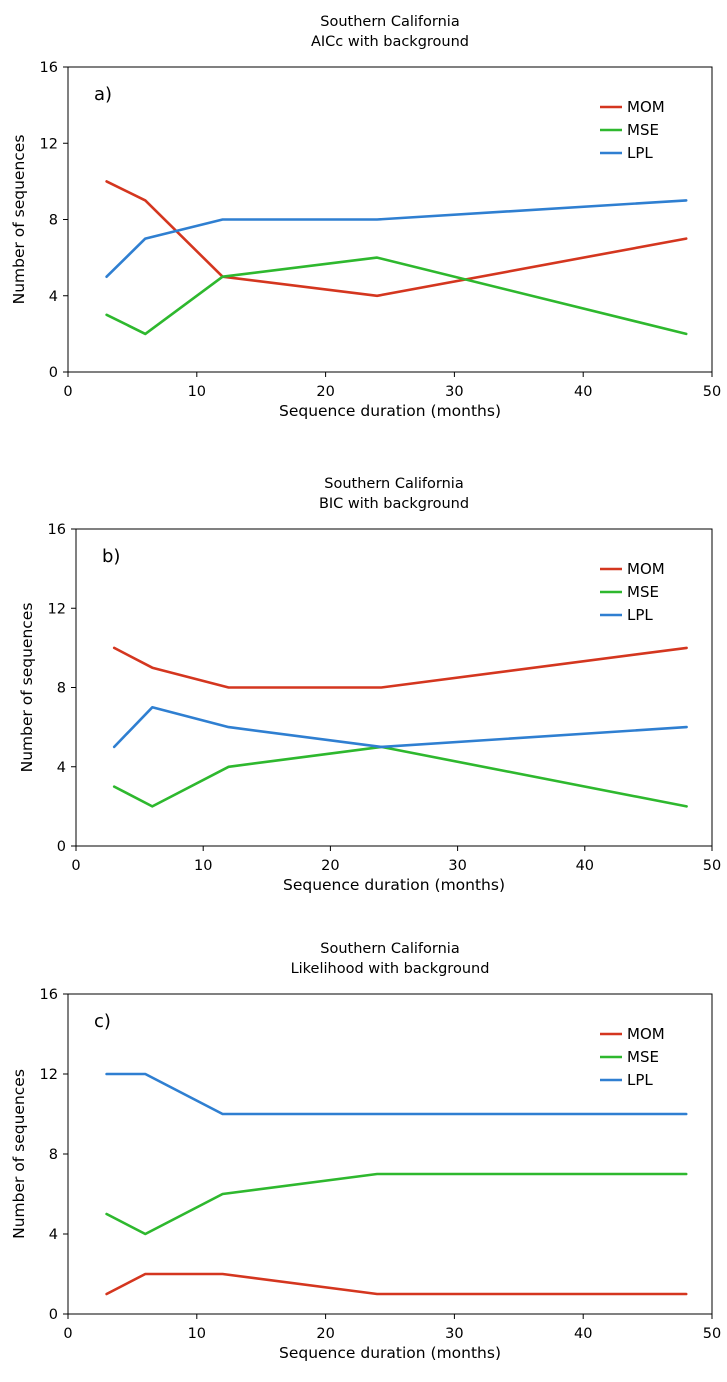 The image size is (727, 1382). What do you see at coordinates (394, 504) in the screenshot?
I see `chart-subtitle: BIC with background` at bounding box center [394, 504].